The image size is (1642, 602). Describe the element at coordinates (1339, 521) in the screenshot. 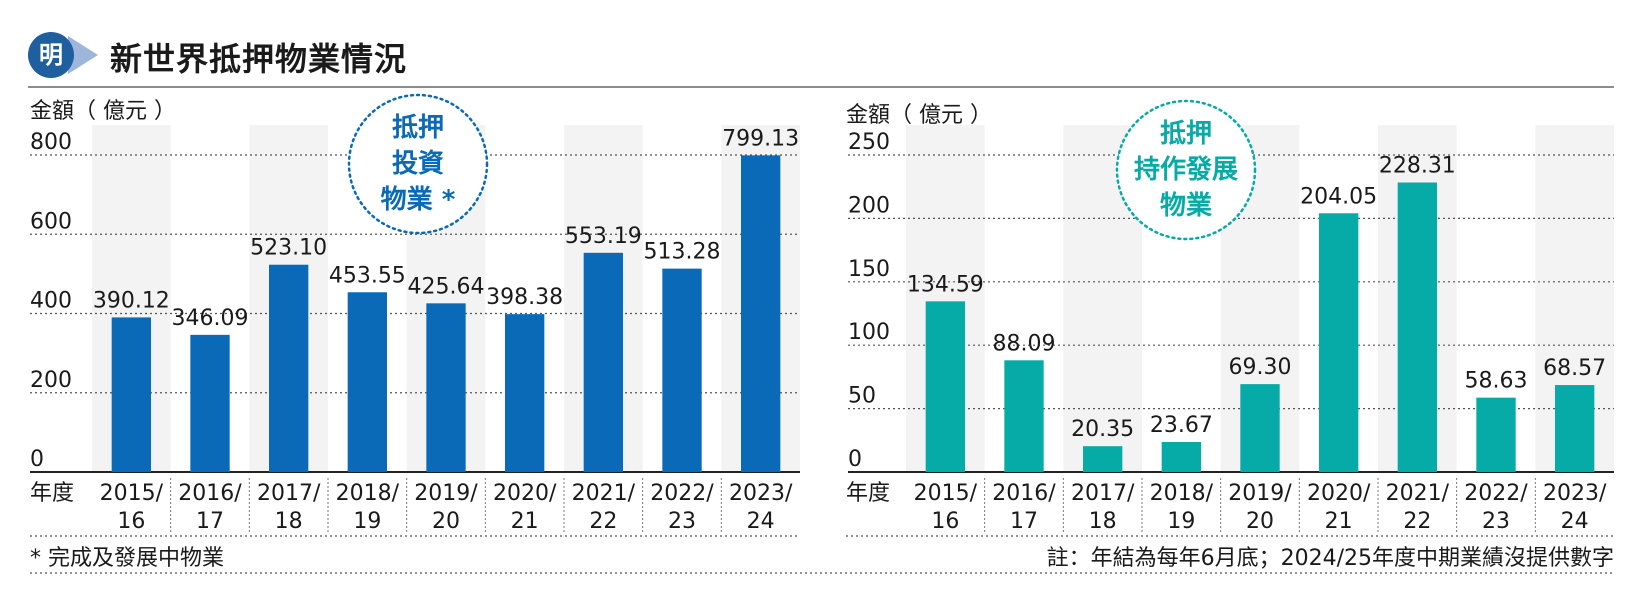

I see `chart2-x-tick-label: 21` at that location.